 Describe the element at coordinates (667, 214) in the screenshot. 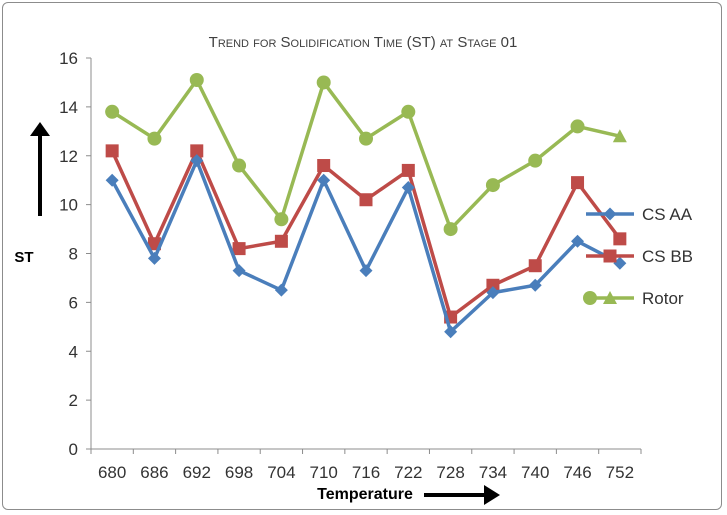

I see `legend-label: CS AA` at that location.